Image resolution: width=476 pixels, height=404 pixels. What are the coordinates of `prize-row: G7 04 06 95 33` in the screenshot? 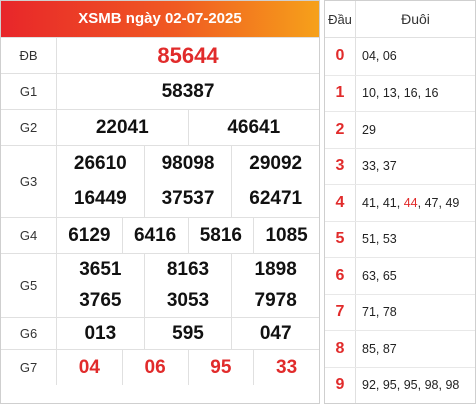 It's located at (160, 367).